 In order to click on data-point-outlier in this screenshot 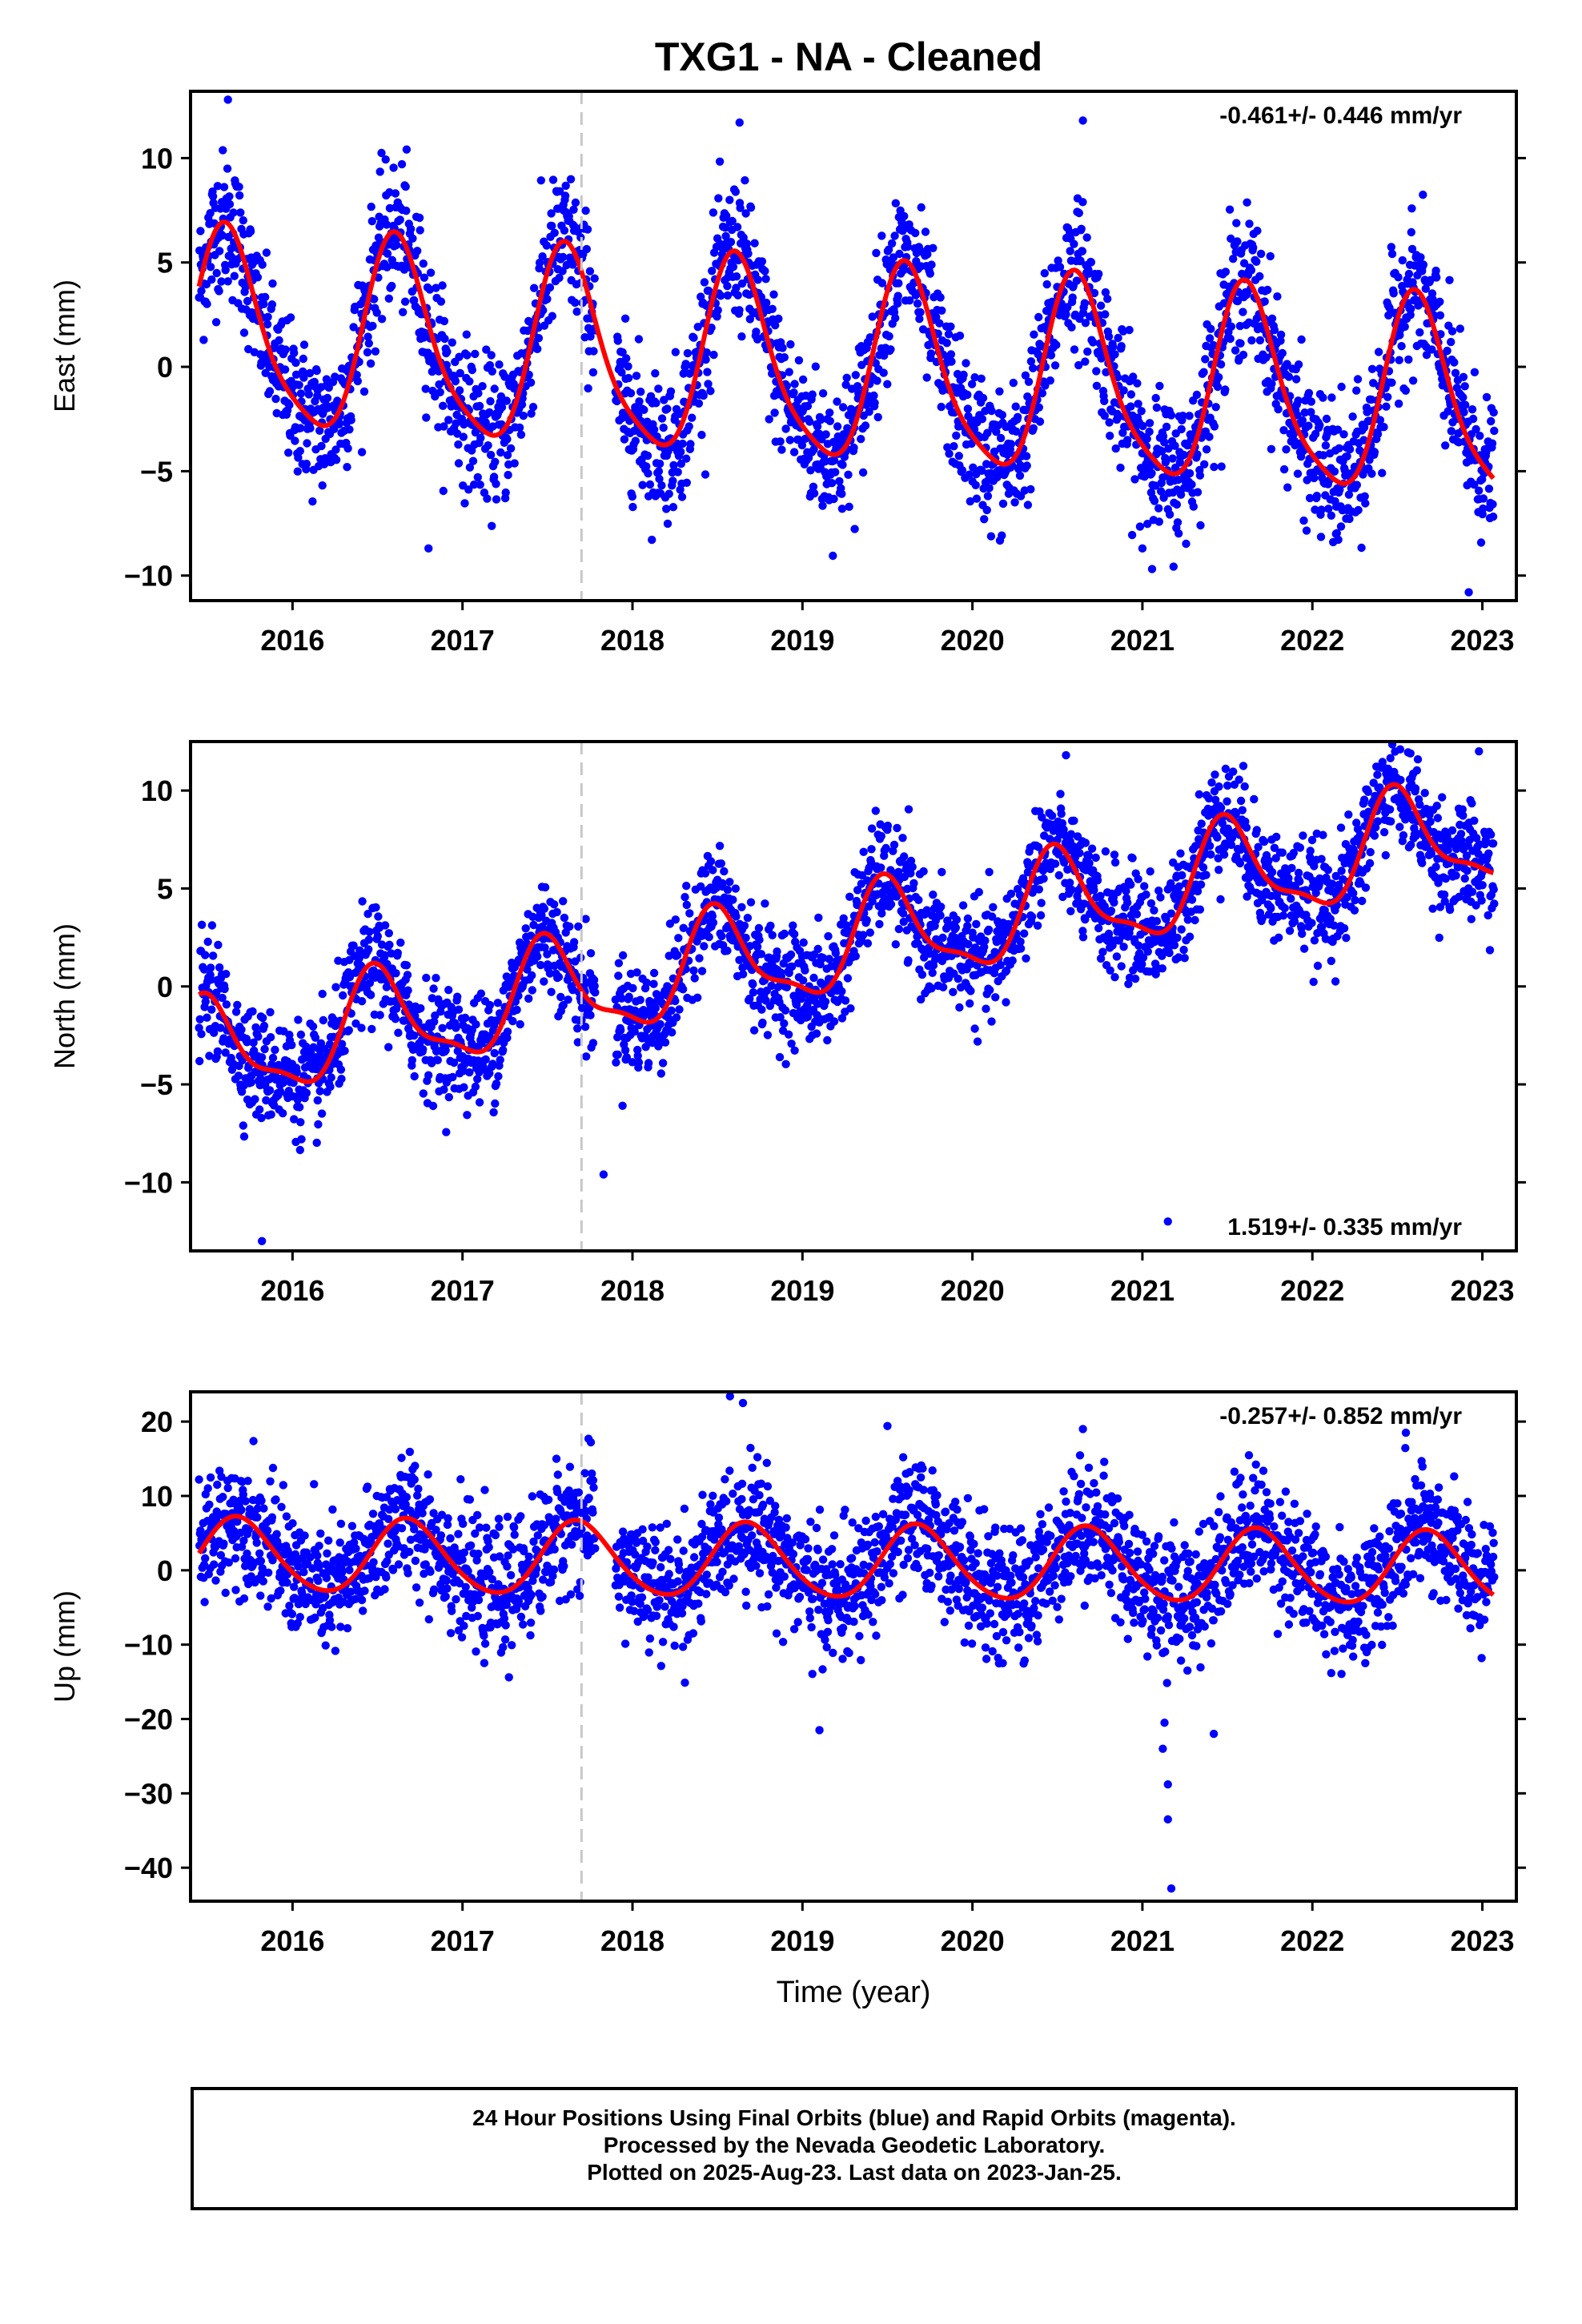, I will do `click(1083, 121)`.